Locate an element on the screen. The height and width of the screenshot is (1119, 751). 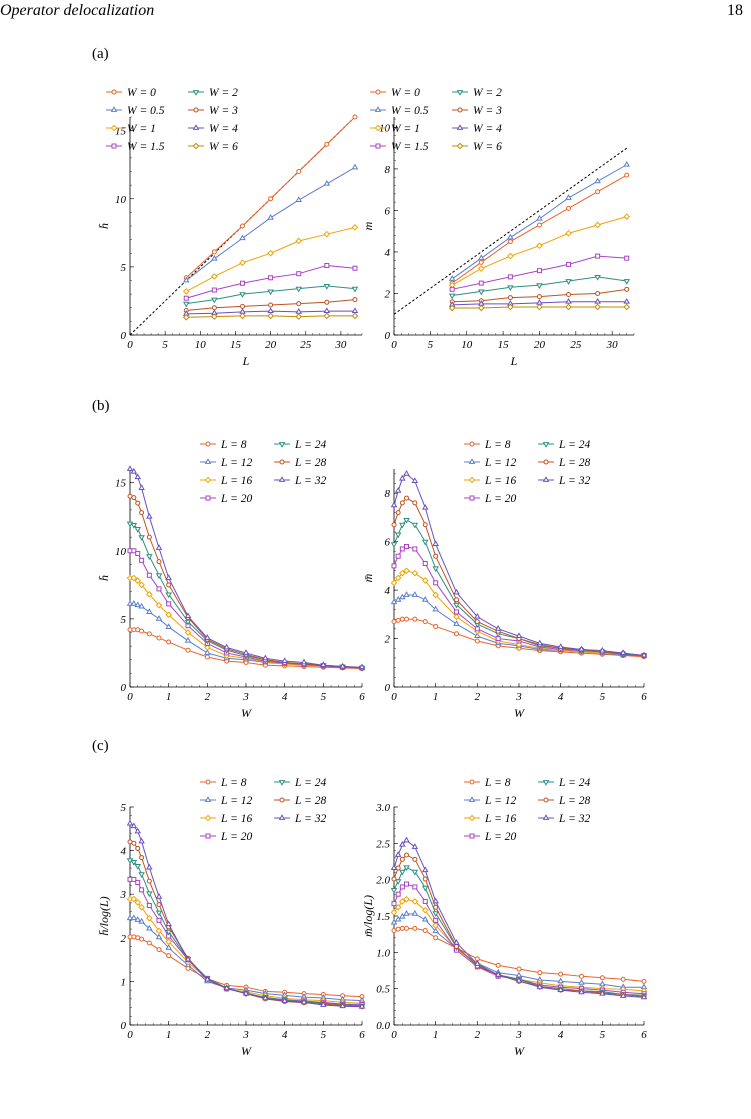
x-tick-label: 4 is located at coordinates (561, 697).